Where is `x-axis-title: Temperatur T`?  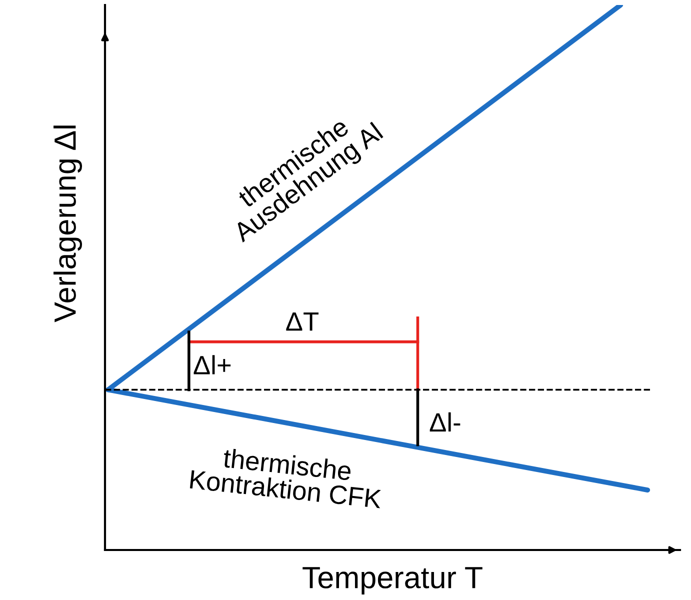
x-axis-title: Temperatur T is located at coordinates (392, 580).